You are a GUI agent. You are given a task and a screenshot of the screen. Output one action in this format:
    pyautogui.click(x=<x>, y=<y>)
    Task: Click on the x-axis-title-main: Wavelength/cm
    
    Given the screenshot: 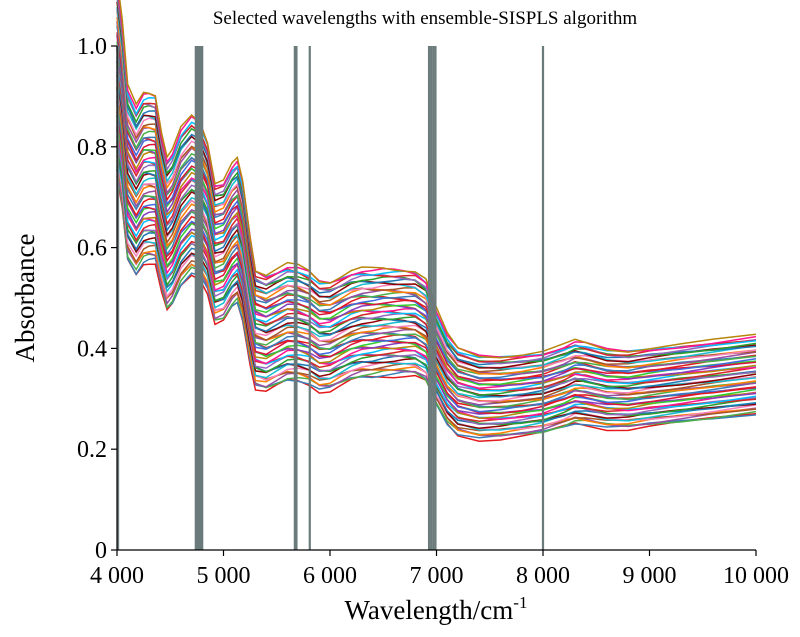 What is the action you would take?
    pyautogui.click(x=429, y=610)
    